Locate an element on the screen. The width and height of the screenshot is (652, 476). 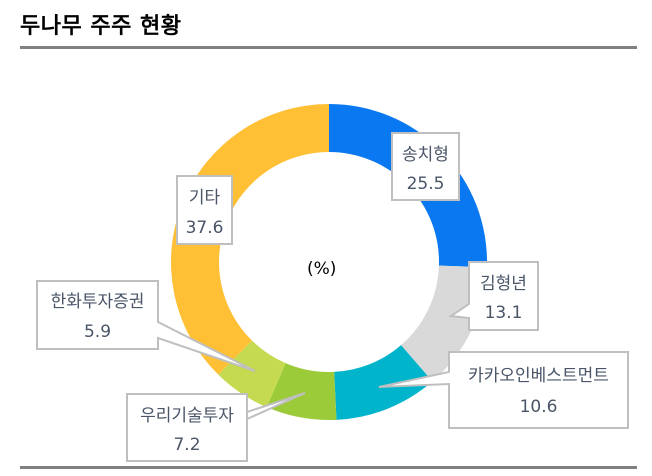
label-value: 25.5 is located at coordinates (426, 184).